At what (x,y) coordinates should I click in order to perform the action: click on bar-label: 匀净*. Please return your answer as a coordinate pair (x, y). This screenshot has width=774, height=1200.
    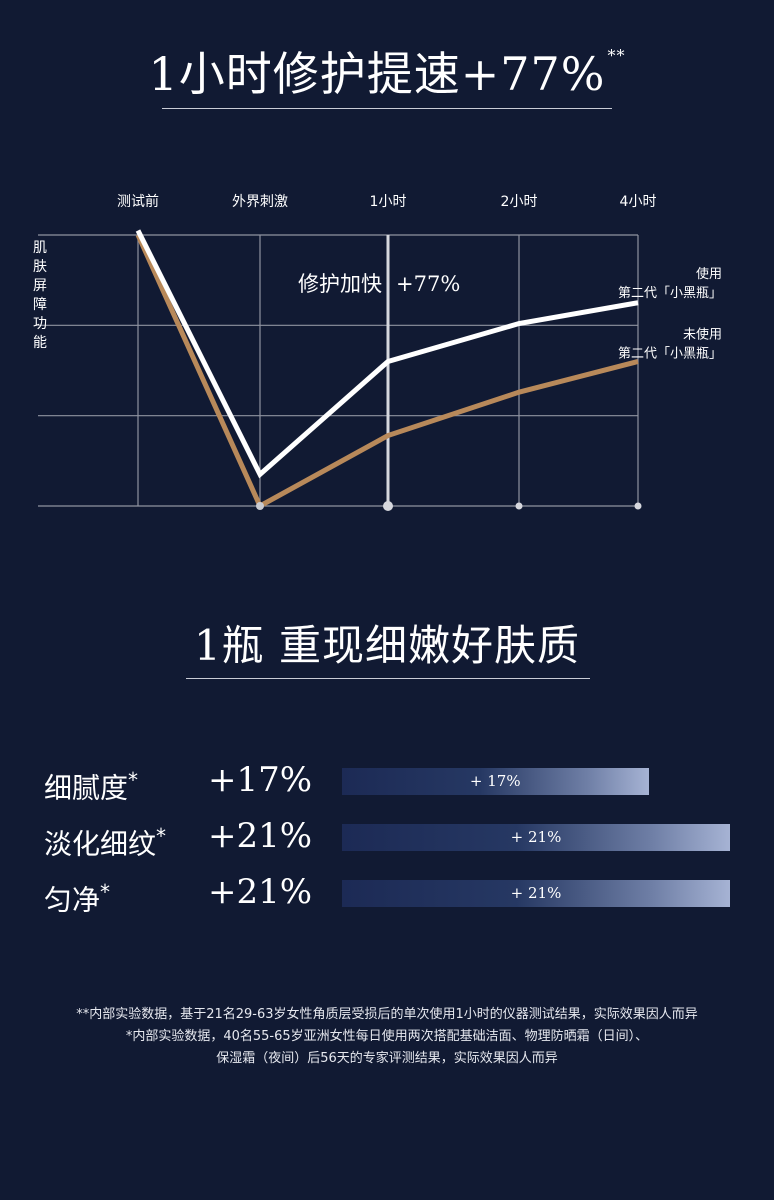
    Looking at the image, I should click on (77, 896).